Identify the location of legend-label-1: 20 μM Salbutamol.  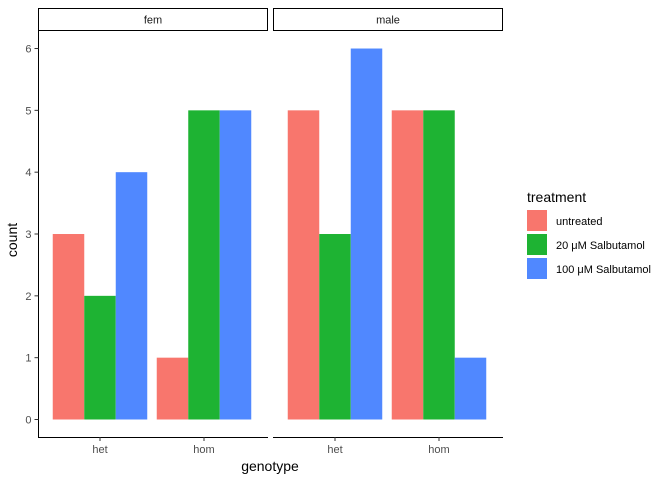
(600, 246).